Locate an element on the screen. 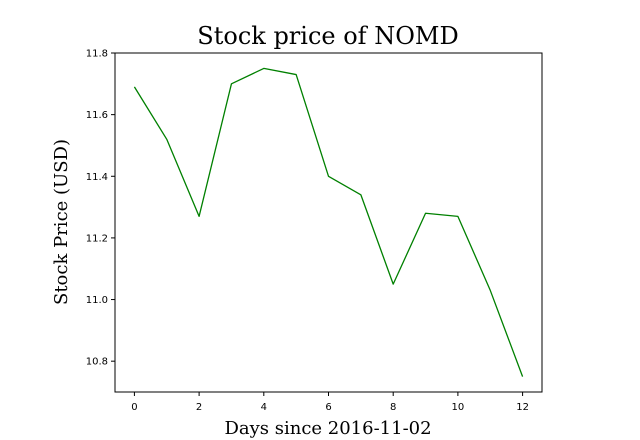 This screenshot has width=640, height=440. y-tick-label: 10.8 is located at coordinates (97, 362).